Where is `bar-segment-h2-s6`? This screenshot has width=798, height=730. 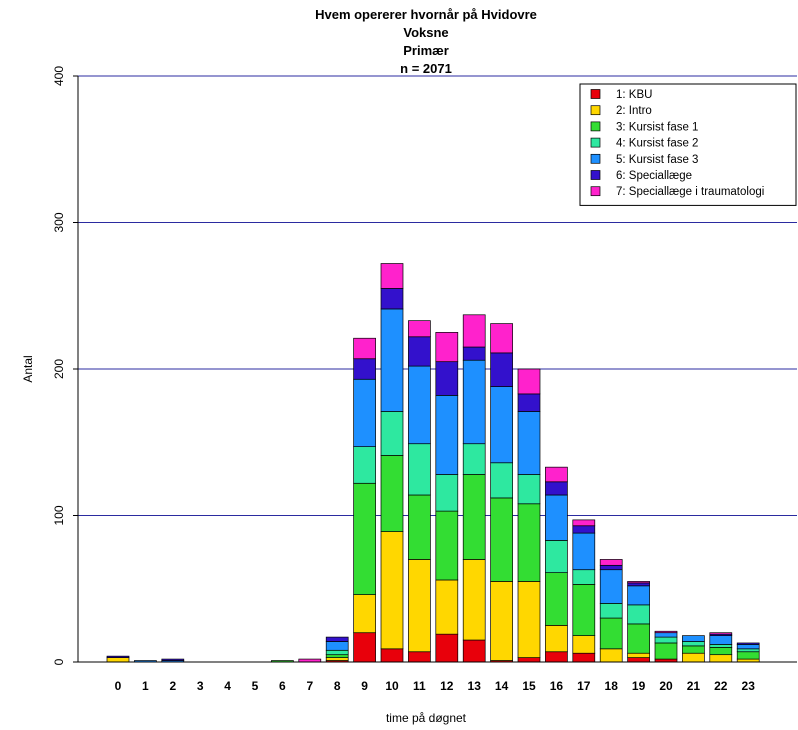
bar-segment-h2-s6 is located at coordinates (173, 659).